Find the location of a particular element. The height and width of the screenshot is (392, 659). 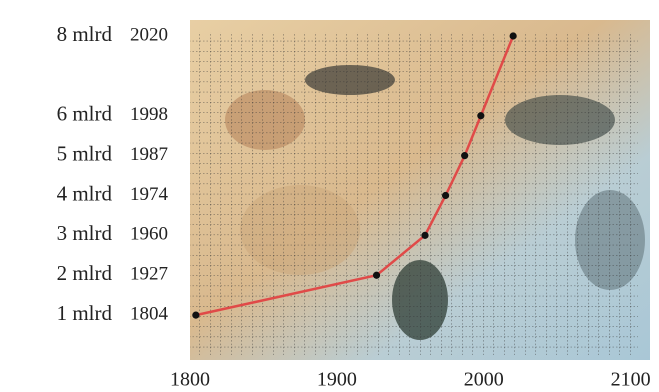

value-label: 8 mlrd is located at coordinates (85, 34).